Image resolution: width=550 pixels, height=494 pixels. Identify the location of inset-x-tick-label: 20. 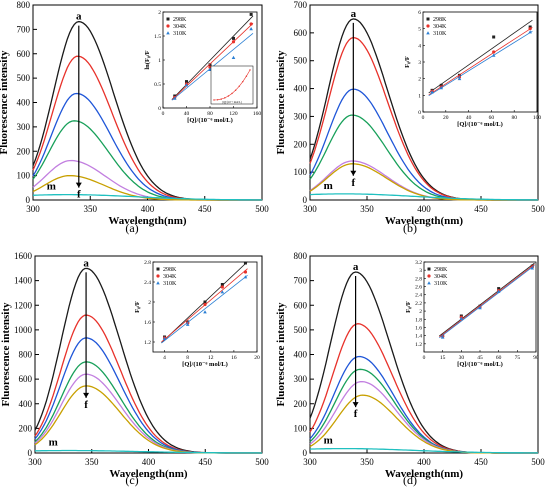
(446, 118).